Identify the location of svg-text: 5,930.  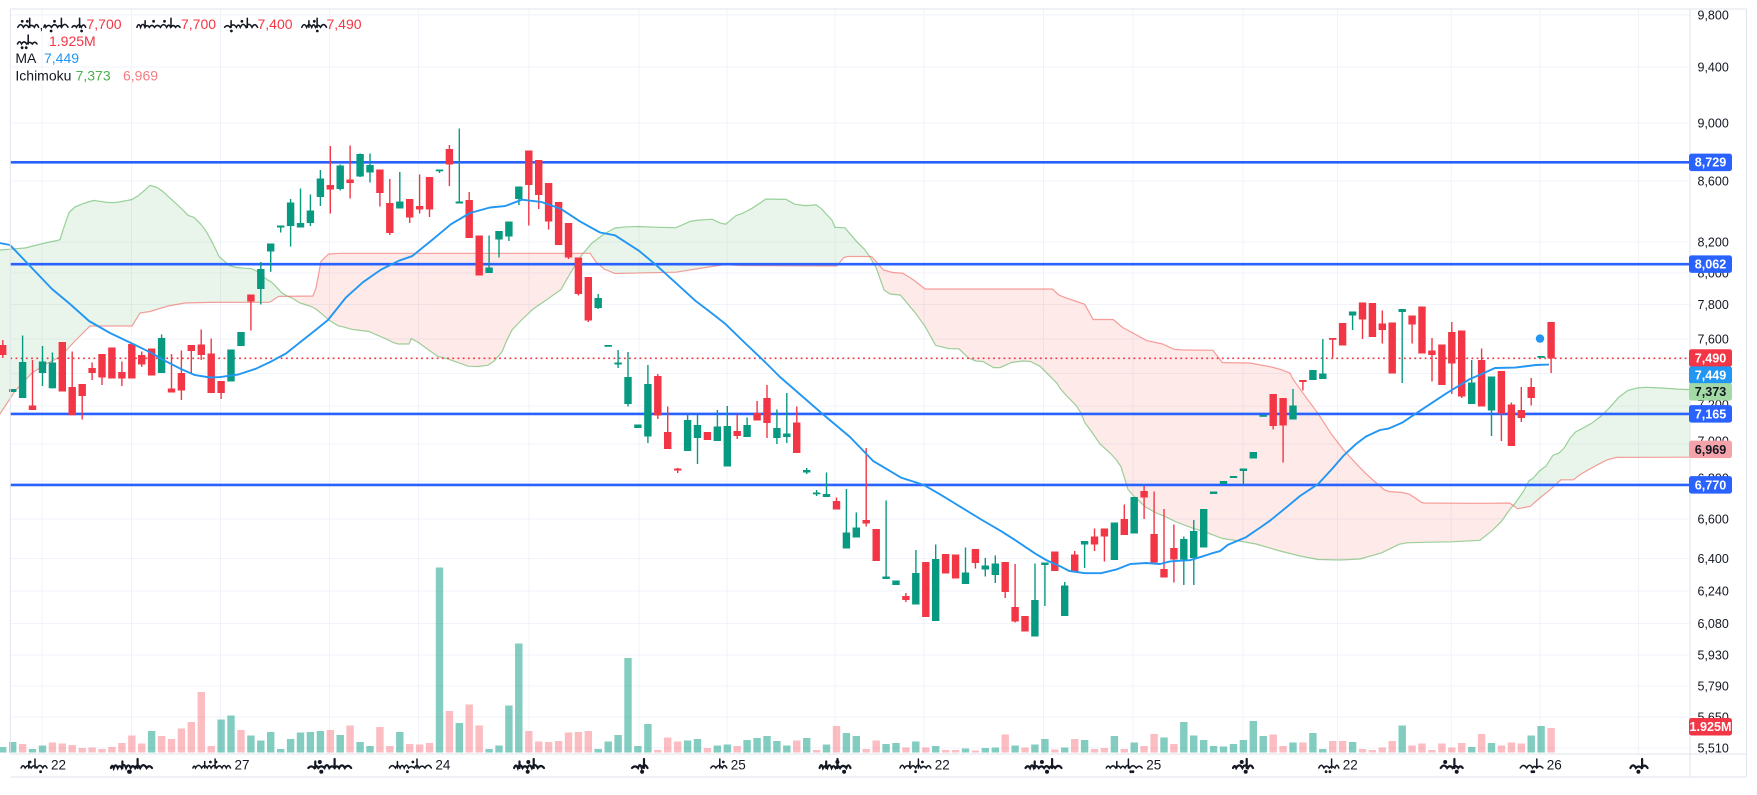
(1713, 655).